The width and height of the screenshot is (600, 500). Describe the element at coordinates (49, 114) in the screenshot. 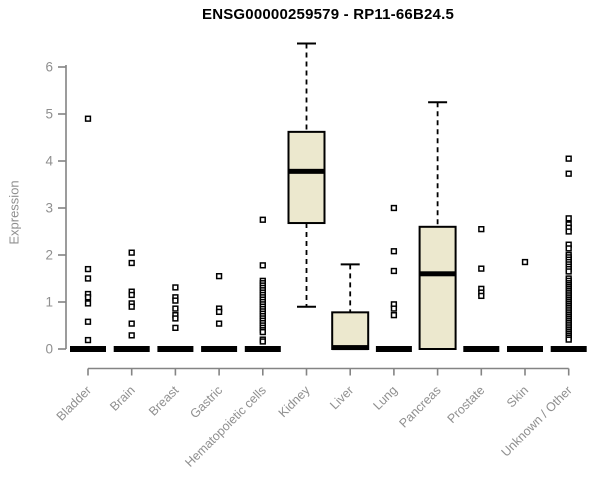

I see `y-tick-label: 5` at that location.